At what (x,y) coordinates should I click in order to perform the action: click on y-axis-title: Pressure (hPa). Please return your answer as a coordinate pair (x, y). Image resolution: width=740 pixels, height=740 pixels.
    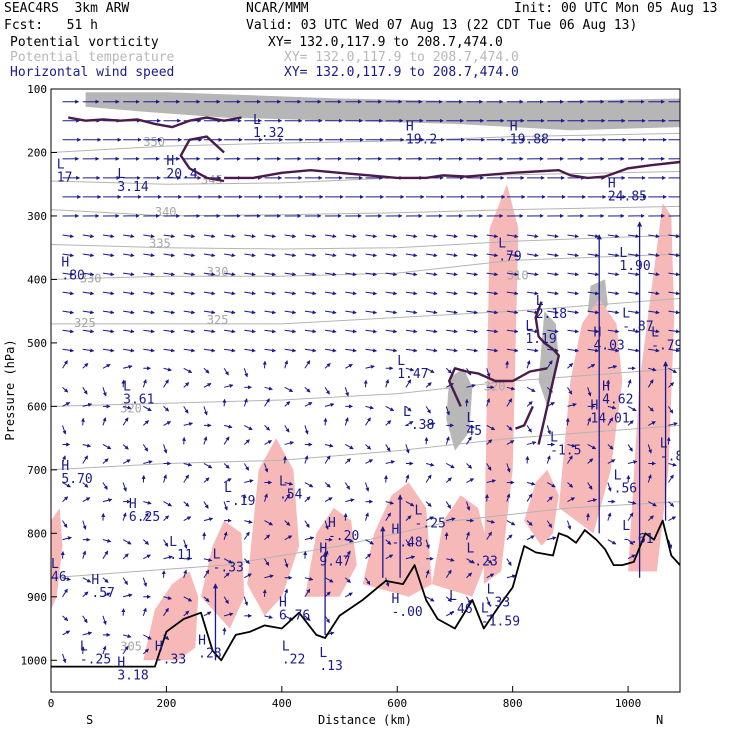
    Looking at the image, I should click on (10, 389).